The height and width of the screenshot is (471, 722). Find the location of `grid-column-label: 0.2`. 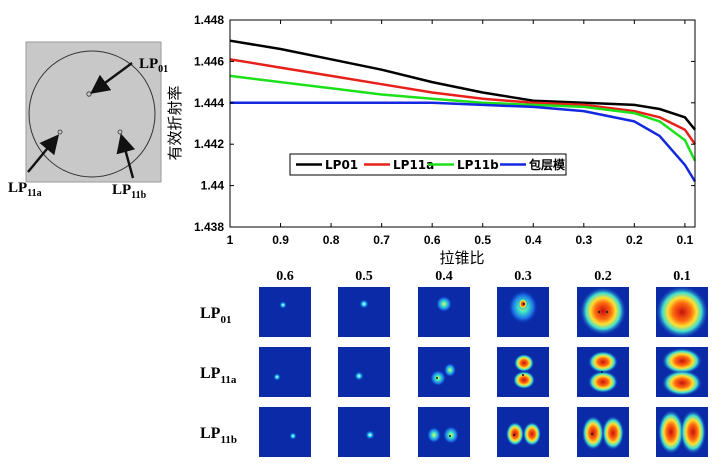

grid-column-label: 0.2 is located at coordinates (603, 276).